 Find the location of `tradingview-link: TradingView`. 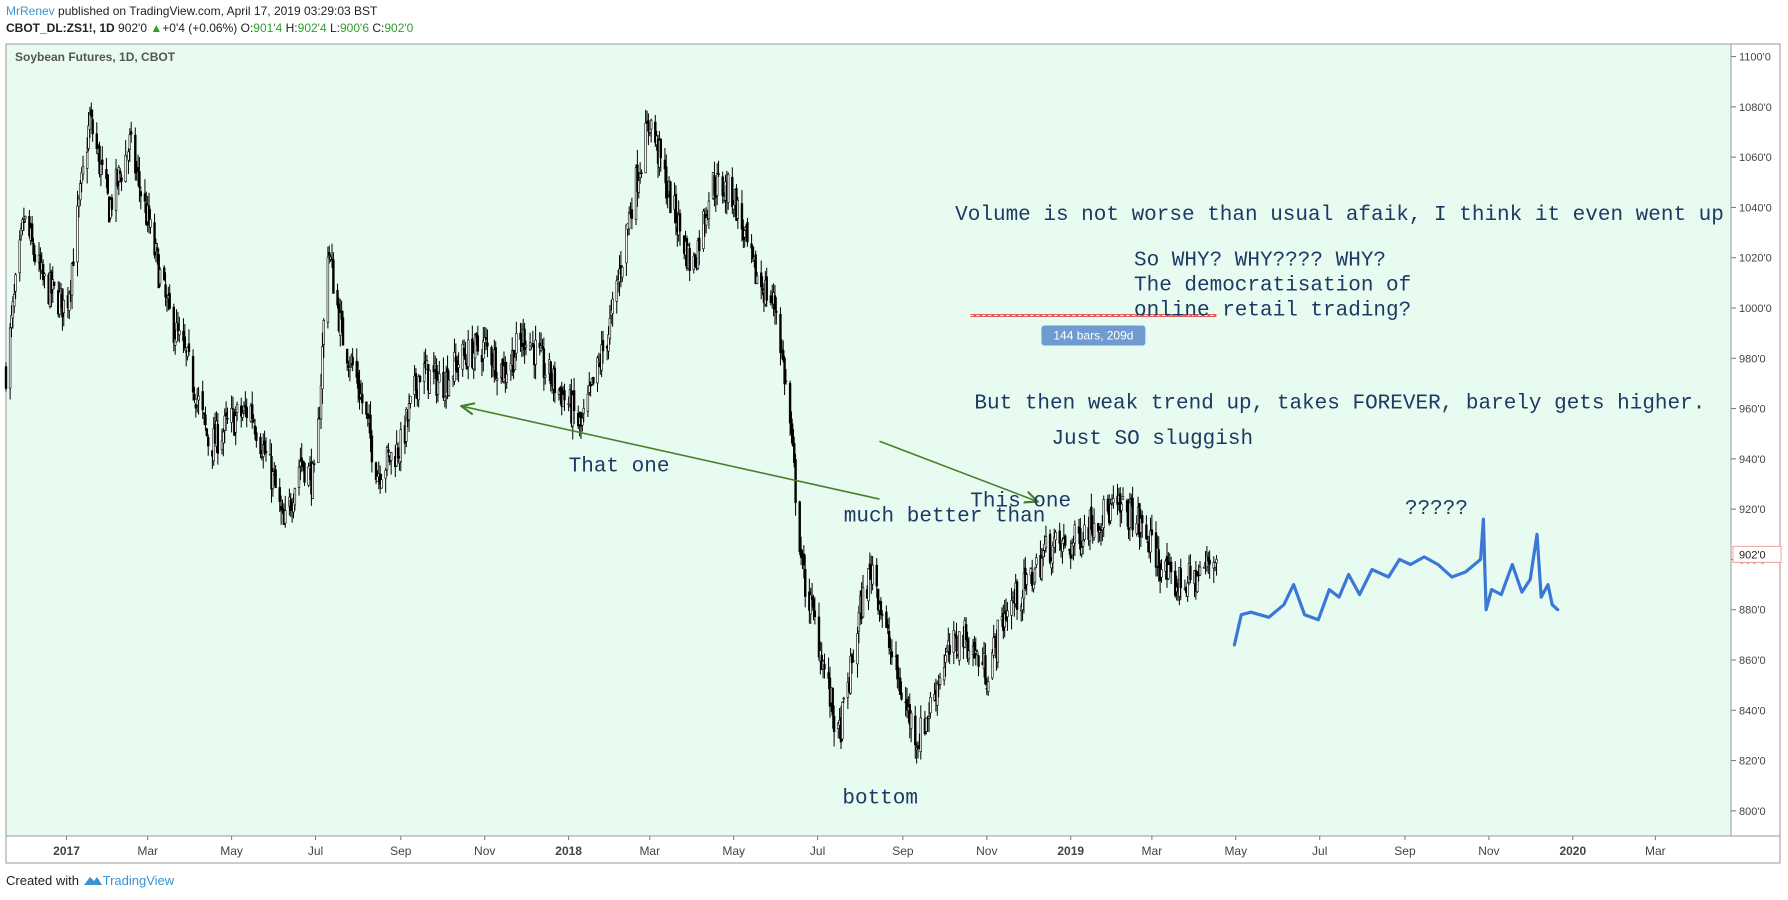

tradingview-link: TradingView is located at coordinates (138, 880).